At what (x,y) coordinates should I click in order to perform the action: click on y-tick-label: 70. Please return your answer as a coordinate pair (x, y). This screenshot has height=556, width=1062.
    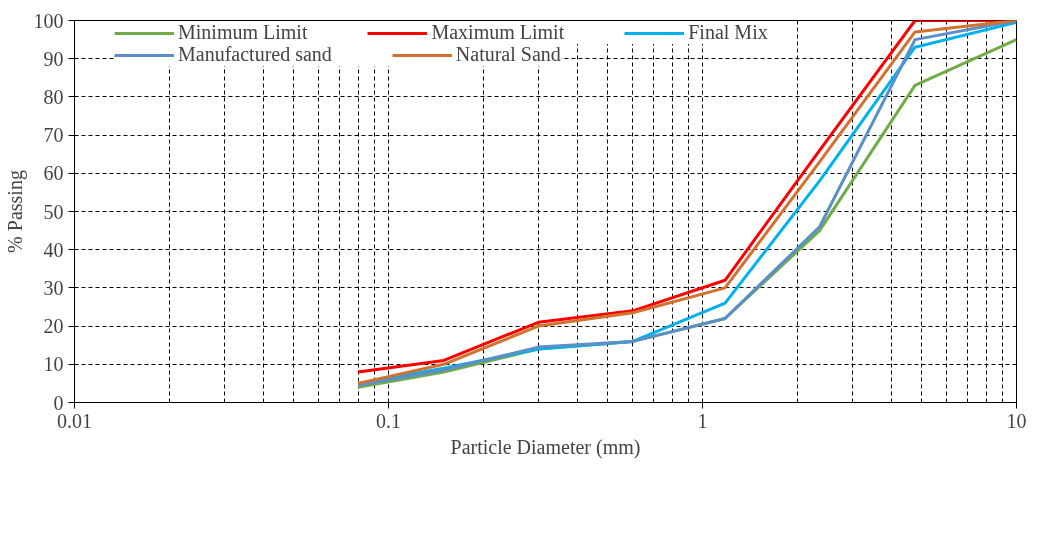
    Looking at the image, I should click on (53, 135).